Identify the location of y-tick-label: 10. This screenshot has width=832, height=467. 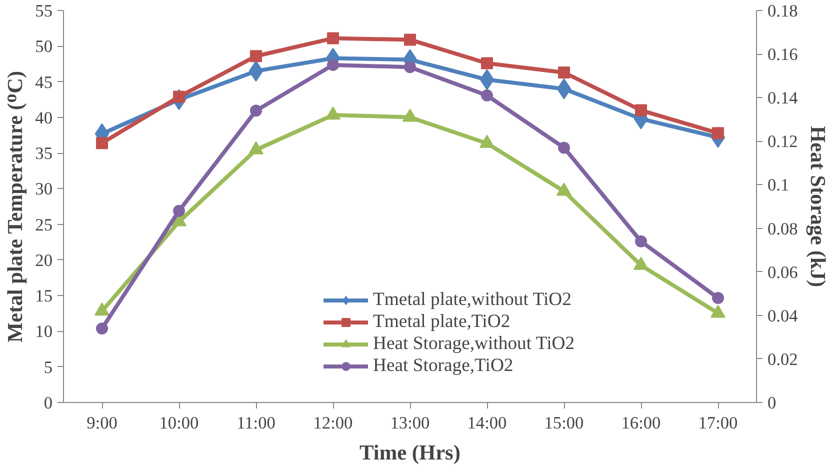
(43, 332).